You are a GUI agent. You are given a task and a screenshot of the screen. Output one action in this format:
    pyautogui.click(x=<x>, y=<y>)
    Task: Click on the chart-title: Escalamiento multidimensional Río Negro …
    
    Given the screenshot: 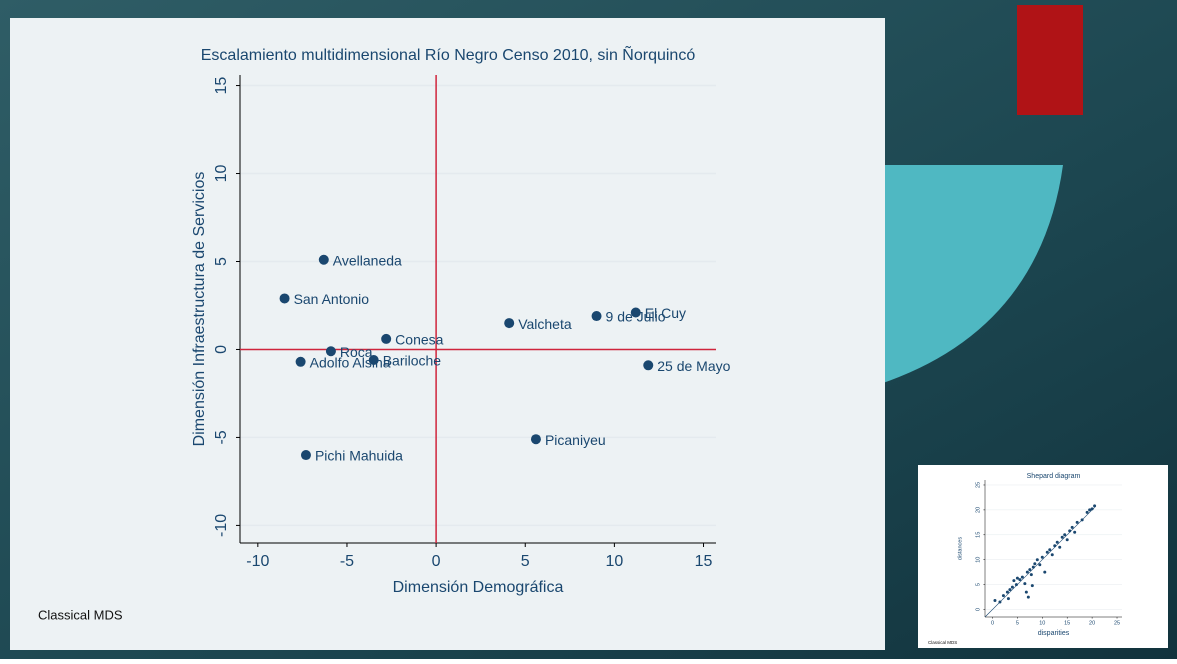 What is the action you would take?
    pyautogui.click(x=448, y=54)
    